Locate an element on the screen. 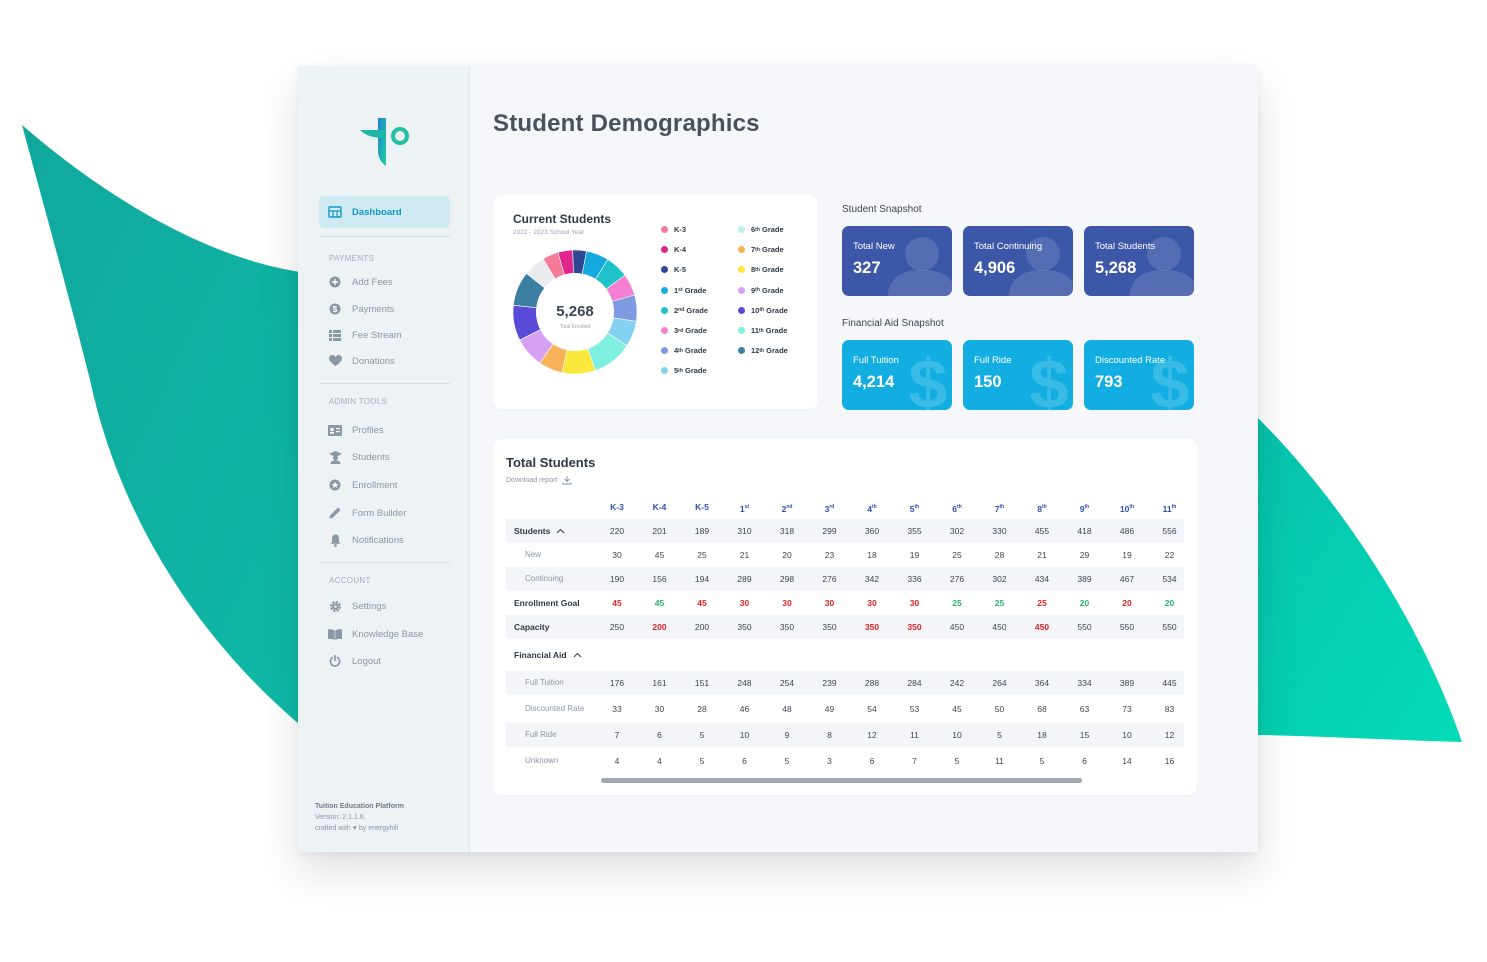 The width and height of the screenshot is (1487, 962). sidebar-item-payments: $ Payments is located at coordinates (384, 309).